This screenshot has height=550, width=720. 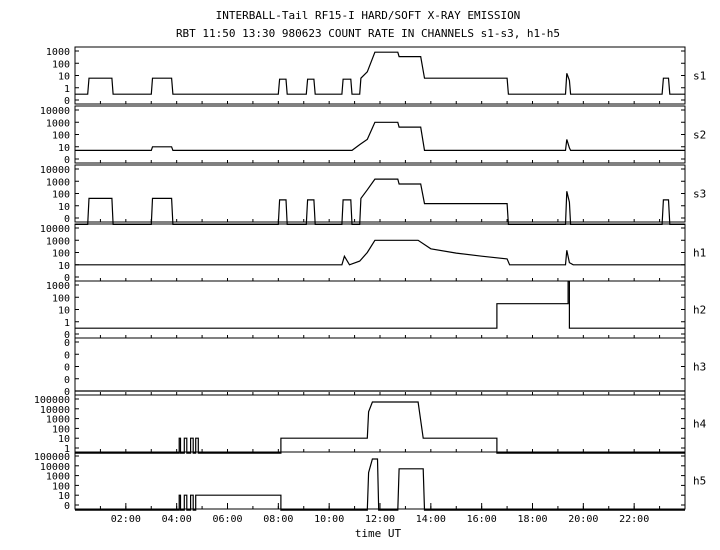 What do you see at coordinates (699, 253) in the screenshot?
I see `channel-label-h1: h1` at bounding box center [699, 253].